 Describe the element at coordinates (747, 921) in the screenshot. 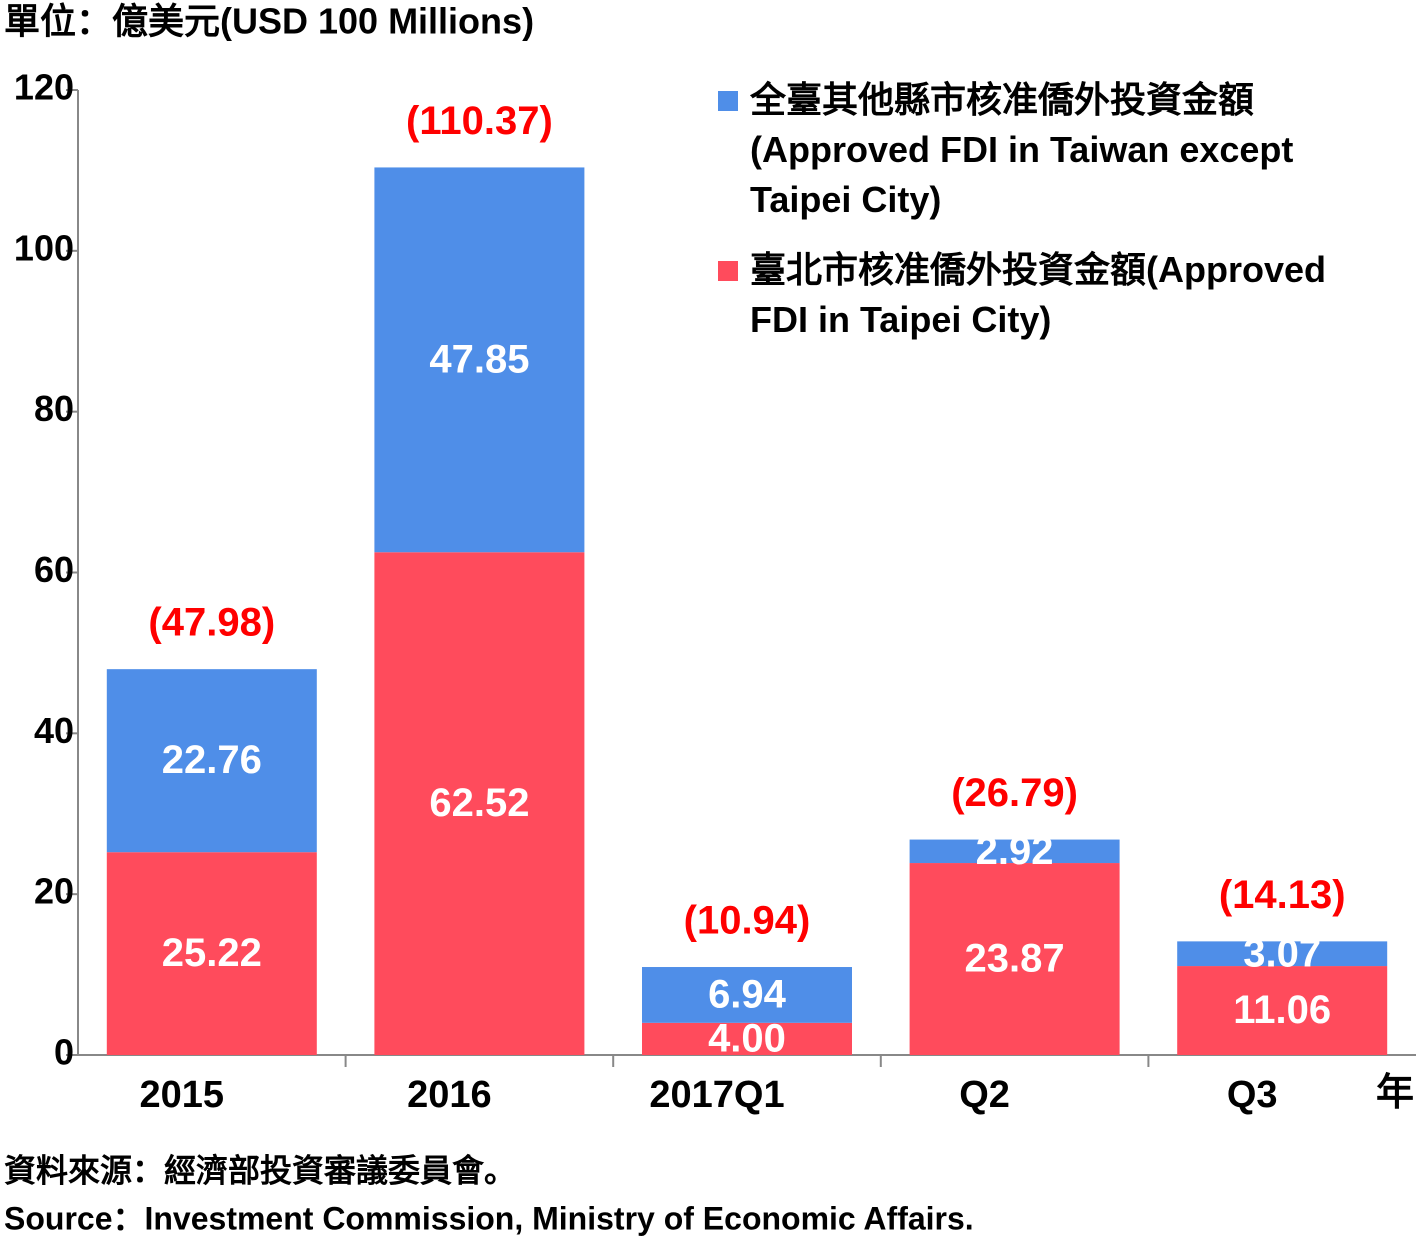

I see `total-label: (10.94)` at that location.